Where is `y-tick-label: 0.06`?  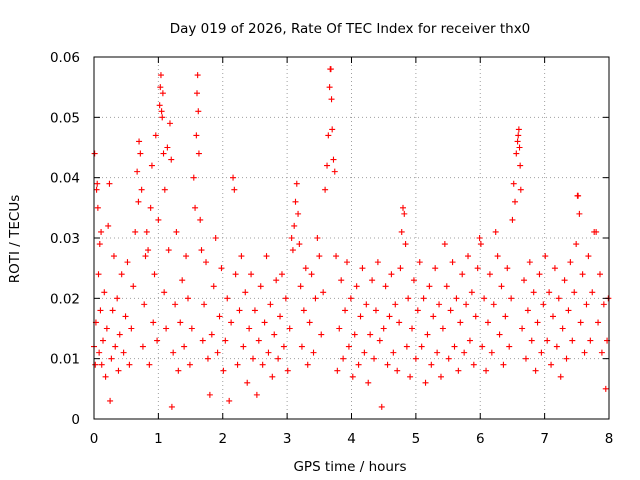 y-tick-label: 0.06 is located at coordinates (65, 58).